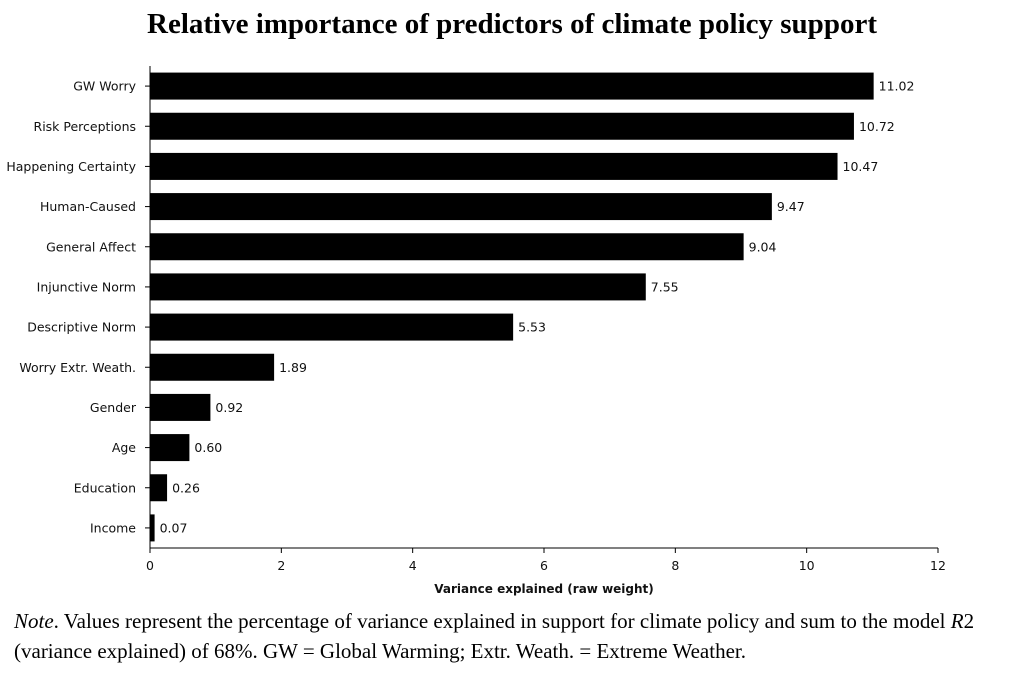 The height and width of the screenshot is (678, 1024). Describe the element at coordinates (77, 367) in the screenshot. I see `category-label: Worry Extr. Weath.` at that location.